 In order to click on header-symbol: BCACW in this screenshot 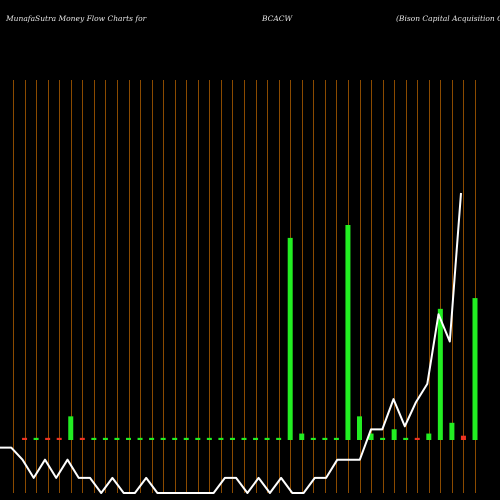, I will do `click(277, 18)`.